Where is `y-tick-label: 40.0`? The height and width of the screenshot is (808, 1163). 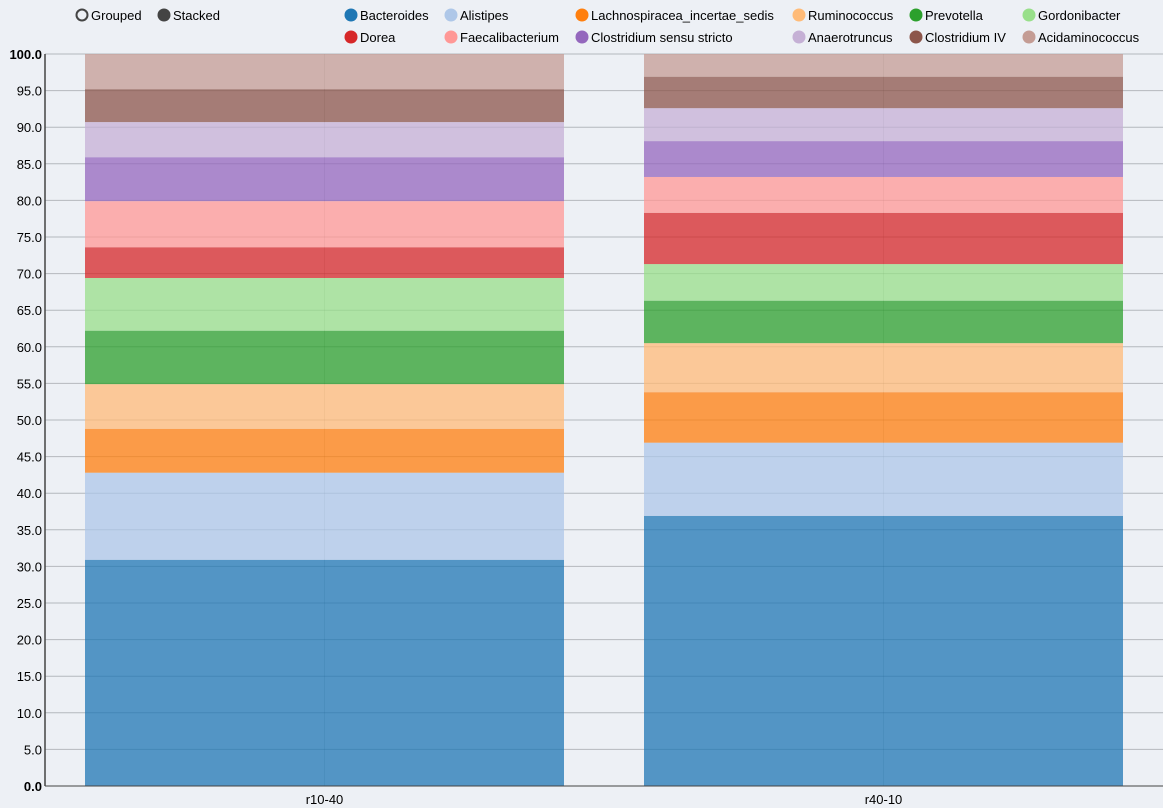
y-tick-label: 40.0 is located at coordinates (29, 493).